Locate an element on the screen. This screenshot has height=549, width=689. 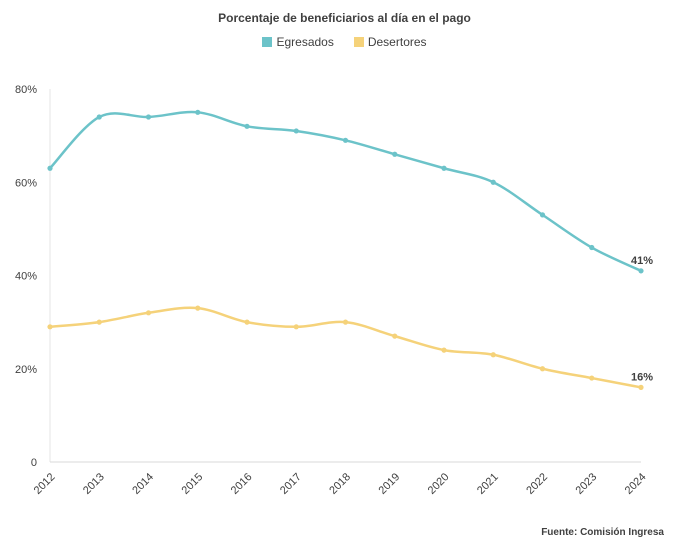
legend-item-desertores: Desertores is located at coordinates (390, 42).